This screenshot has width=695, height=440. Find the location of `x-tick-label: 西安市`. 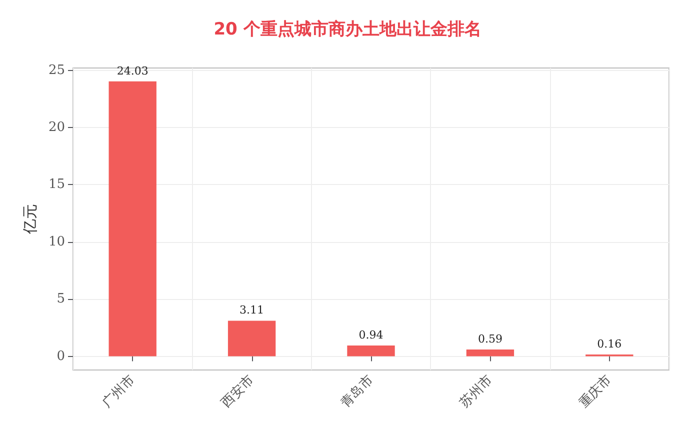

x-tick-label: 西安市 is located at coordinates (238, 391).